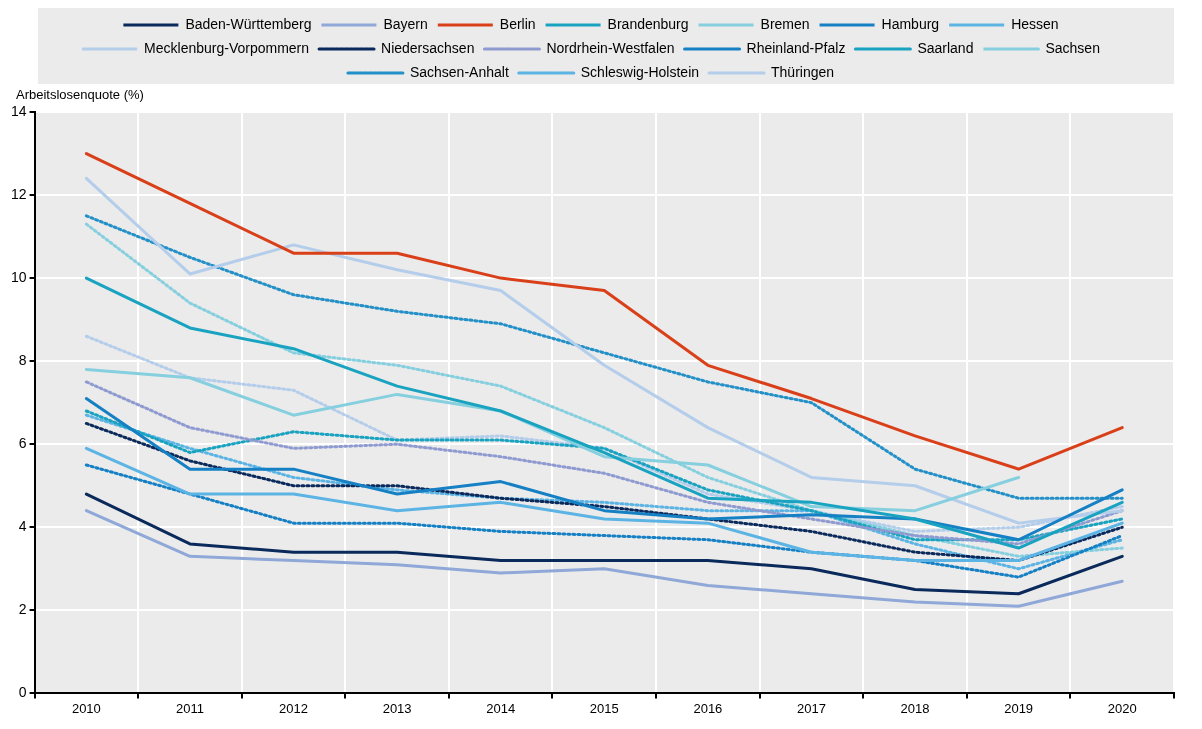 The width and height of the screenshot is (1202, 729). I want to click on x-tick-label: 2010, so click(86, 708).